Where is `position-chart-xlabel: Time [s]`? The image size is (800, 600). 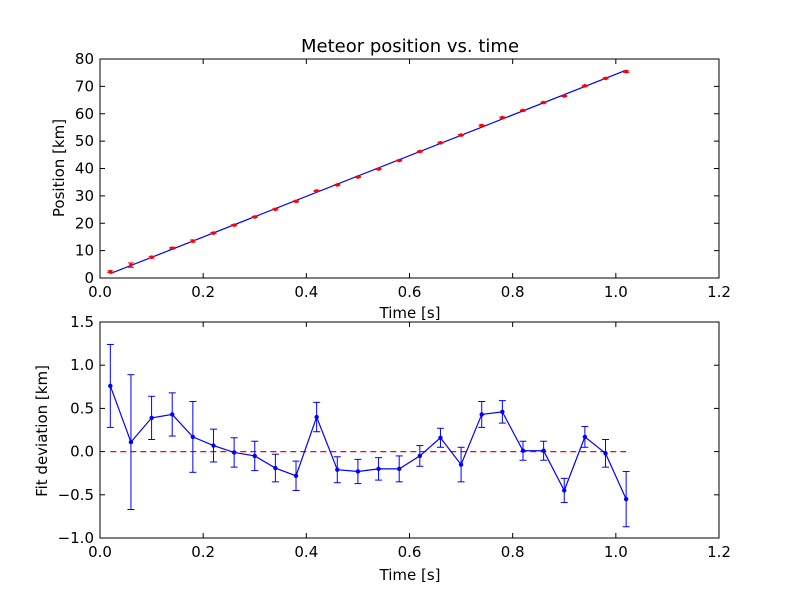
position-chart-xlabel: Time [s] is located at coordinates (410, 313).